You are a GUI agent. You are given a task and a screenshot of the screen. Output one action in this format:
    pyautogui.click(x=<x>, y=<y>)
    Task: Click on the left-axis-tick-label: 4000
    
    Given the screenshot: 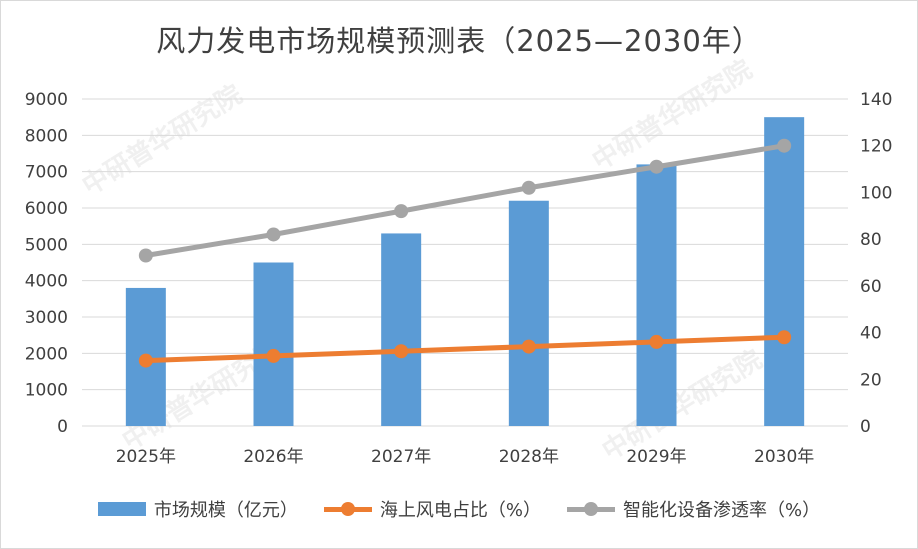 What is the action you would take?
    pyautogui.click(x=46, y=282)
    